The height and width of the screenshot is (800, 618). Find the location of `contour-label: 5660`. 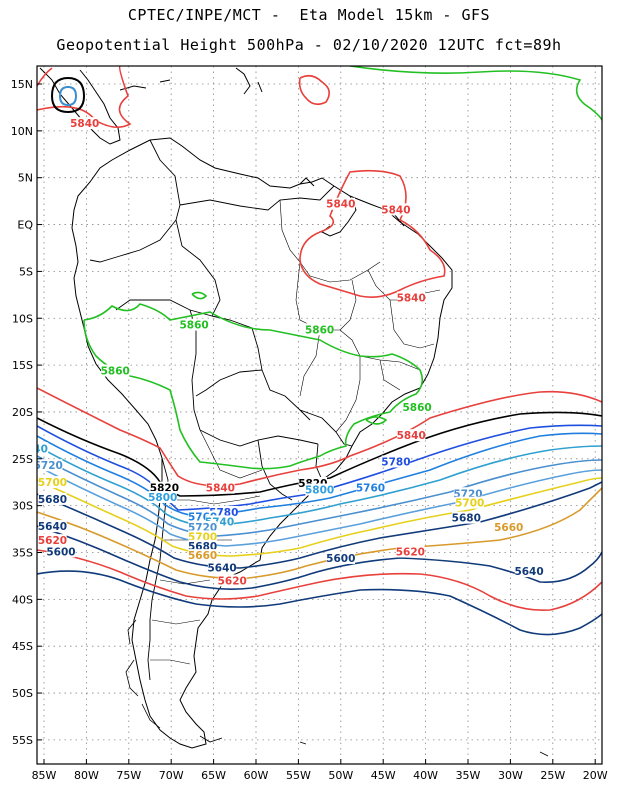

contour-label: 5660 is located at coordinates (508, 528).